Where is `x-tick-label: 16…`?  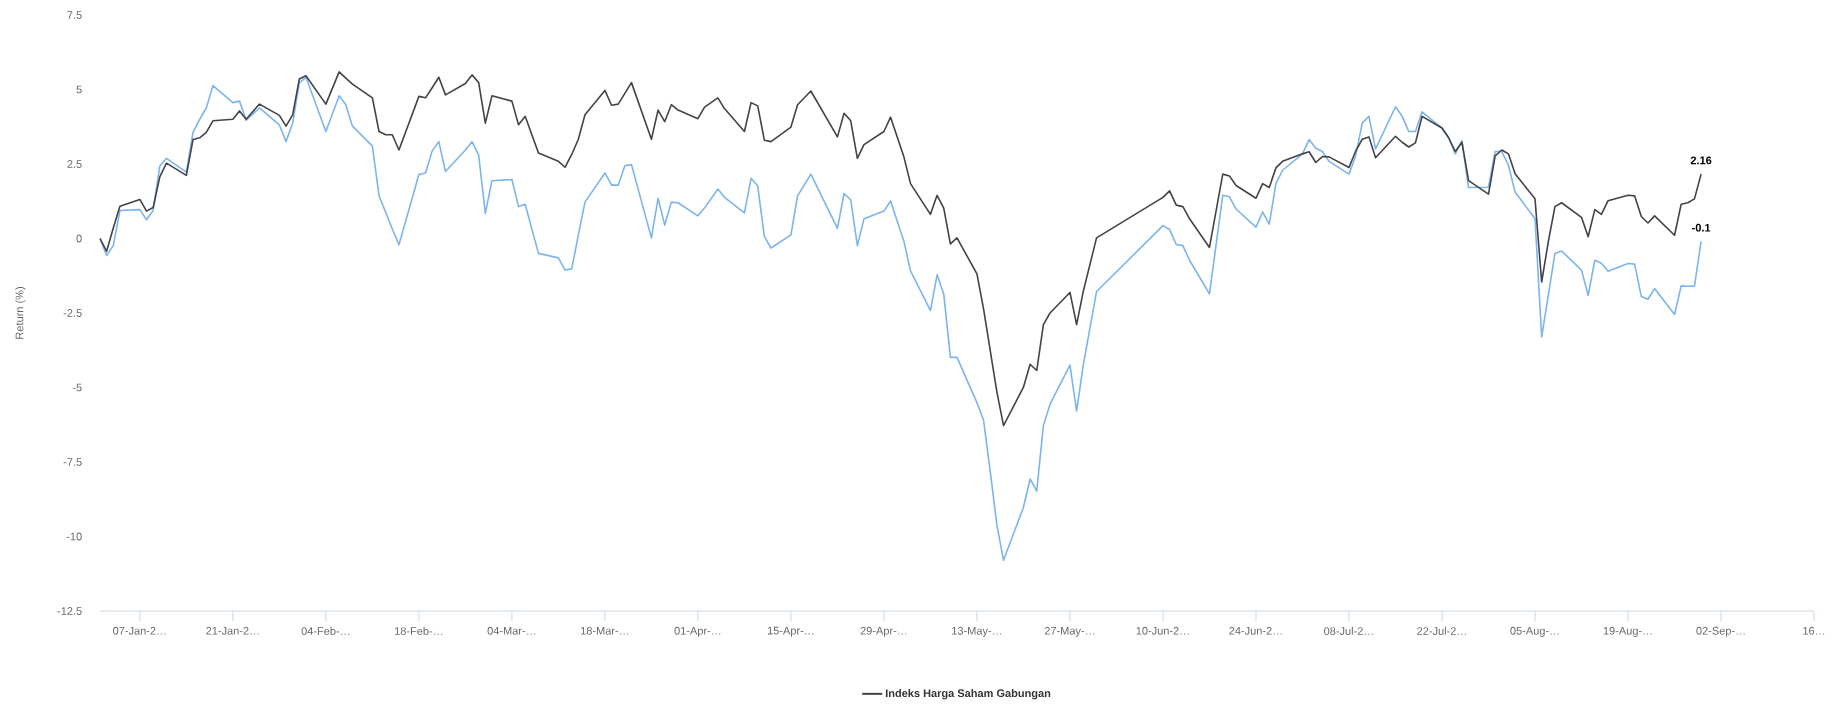
x-tick-label: 16… is located at coordinates (1814, 630).